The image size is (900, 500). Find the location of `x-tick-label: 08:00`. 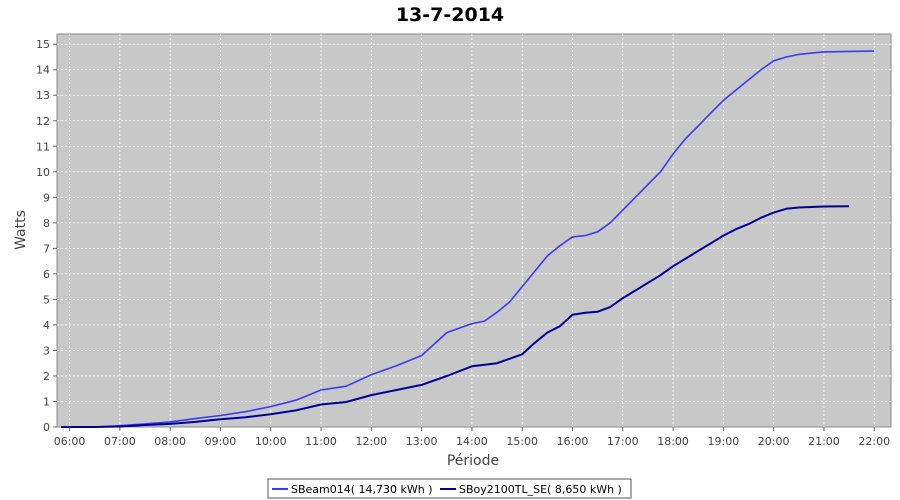

x-tick-label: 08:00 is located at coordinates (170, 441).